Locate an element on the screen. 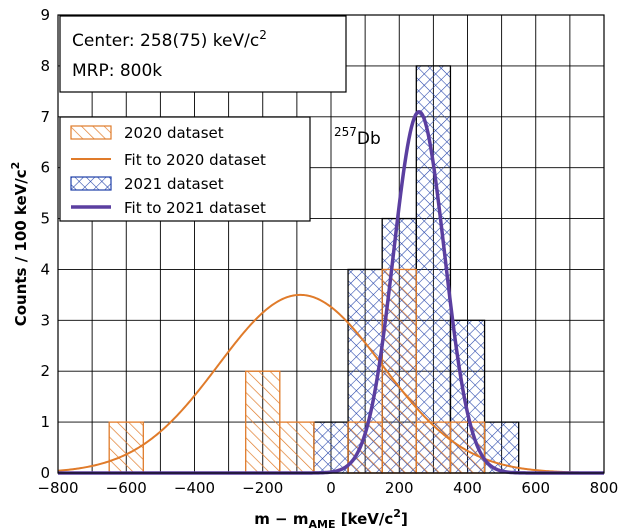  y-tick-label: 8 is located at coordinates (45, 66).